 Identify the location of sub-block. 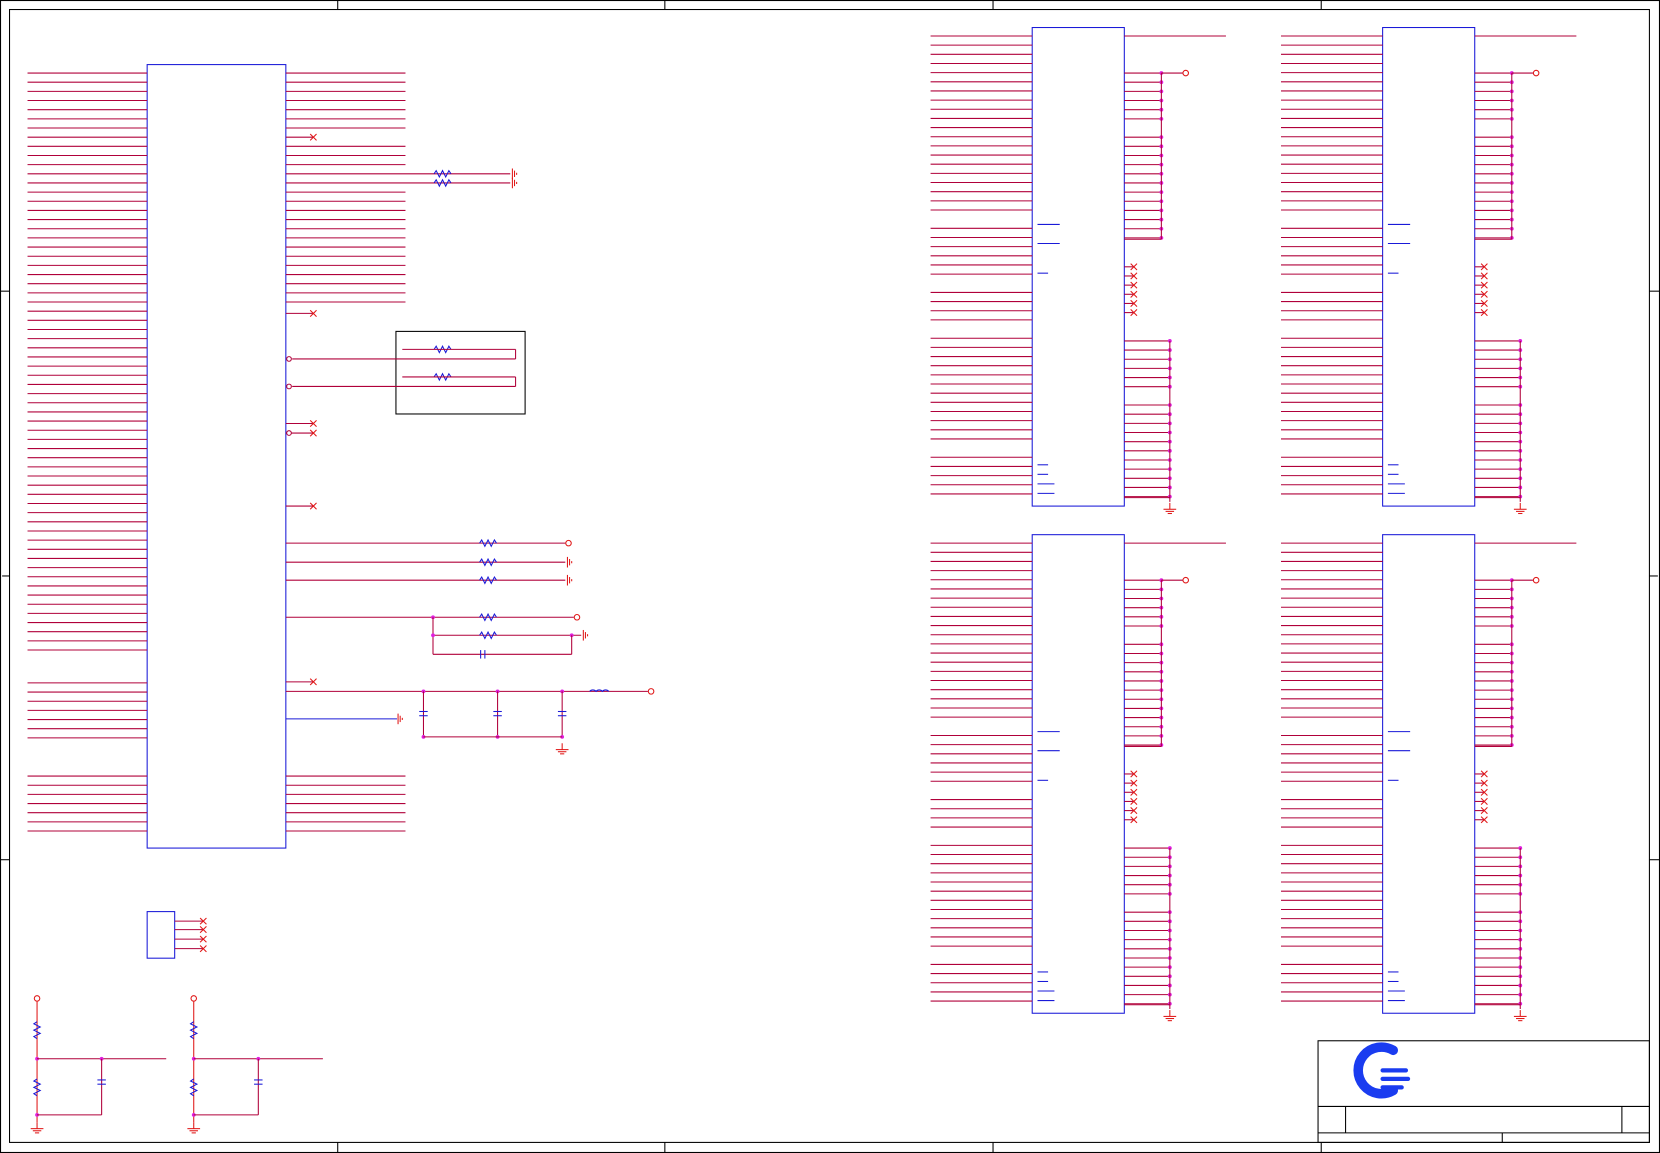
(460, 372).